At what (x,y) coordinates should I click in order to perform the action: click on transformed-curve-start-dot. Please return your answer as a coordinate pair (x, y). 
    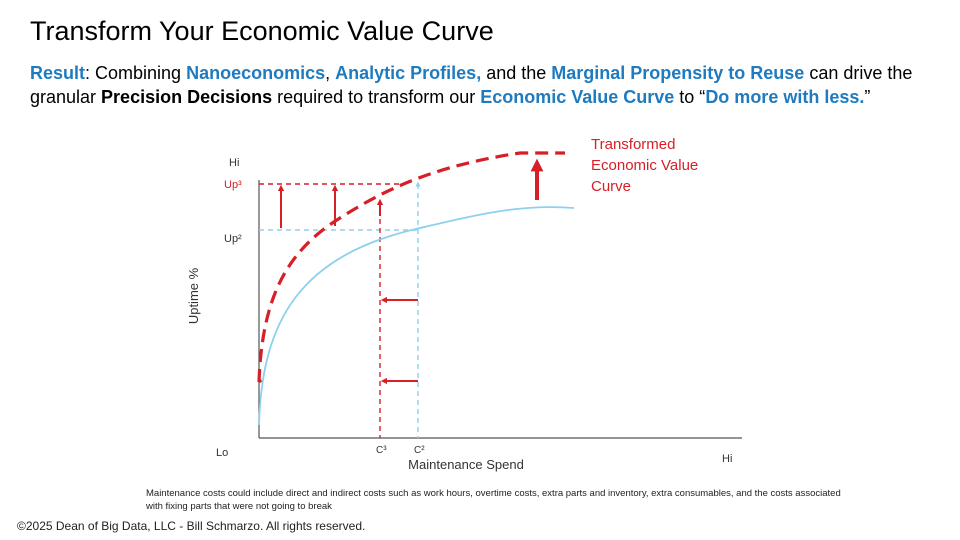
    Looking at the image, I should click on (260, 381).